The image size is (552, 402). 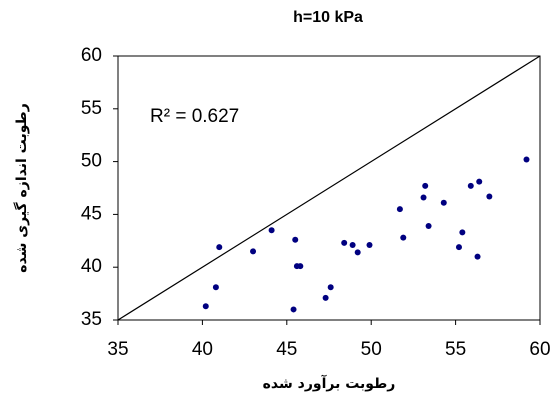 I want to click on y-tick-label: 45, so click(x=91, y=213).